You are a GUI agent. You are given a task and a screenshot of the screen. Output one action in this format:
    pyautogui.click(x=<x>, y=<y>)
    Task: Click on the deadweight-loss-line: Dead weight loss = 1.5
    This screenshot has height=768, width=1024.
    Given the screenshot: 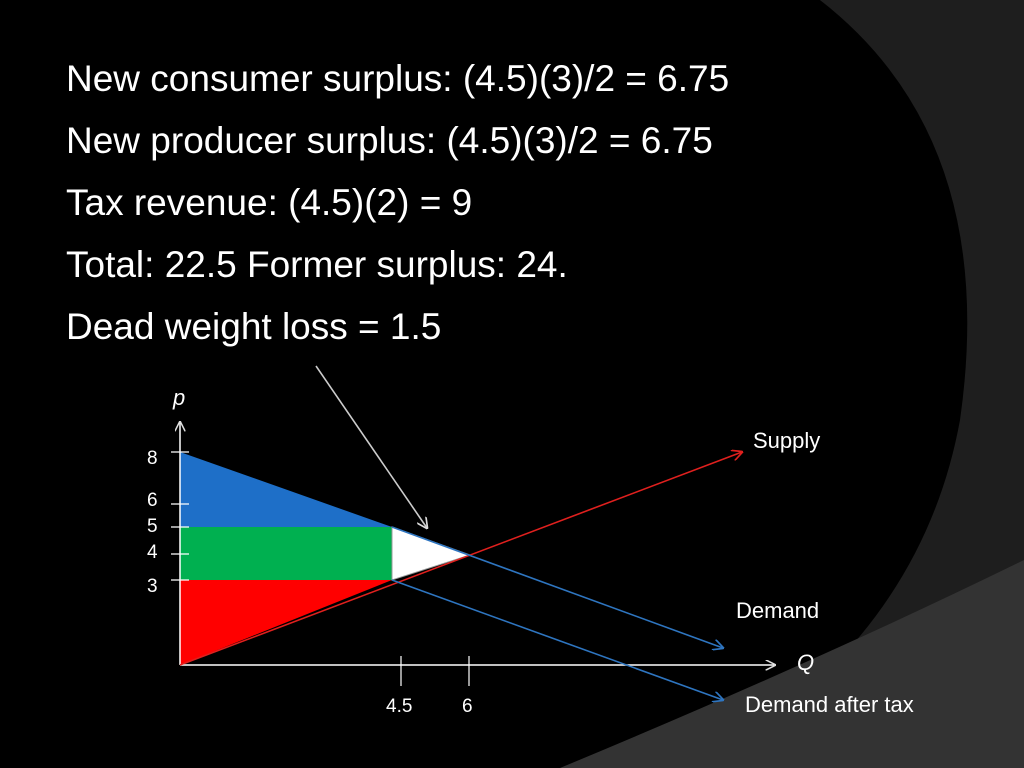 What is the action you would take?
    pyautogui.click(x=254, y=326)
    